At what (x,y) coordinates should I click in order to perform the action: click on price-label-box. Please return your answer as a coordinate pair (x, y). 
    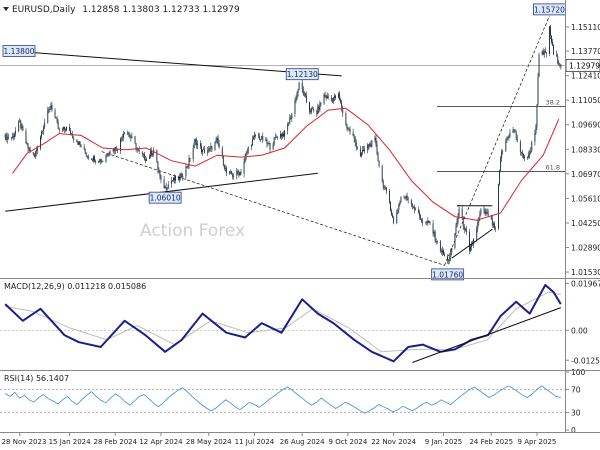
    Looking at the image, I should click on (19, 51).